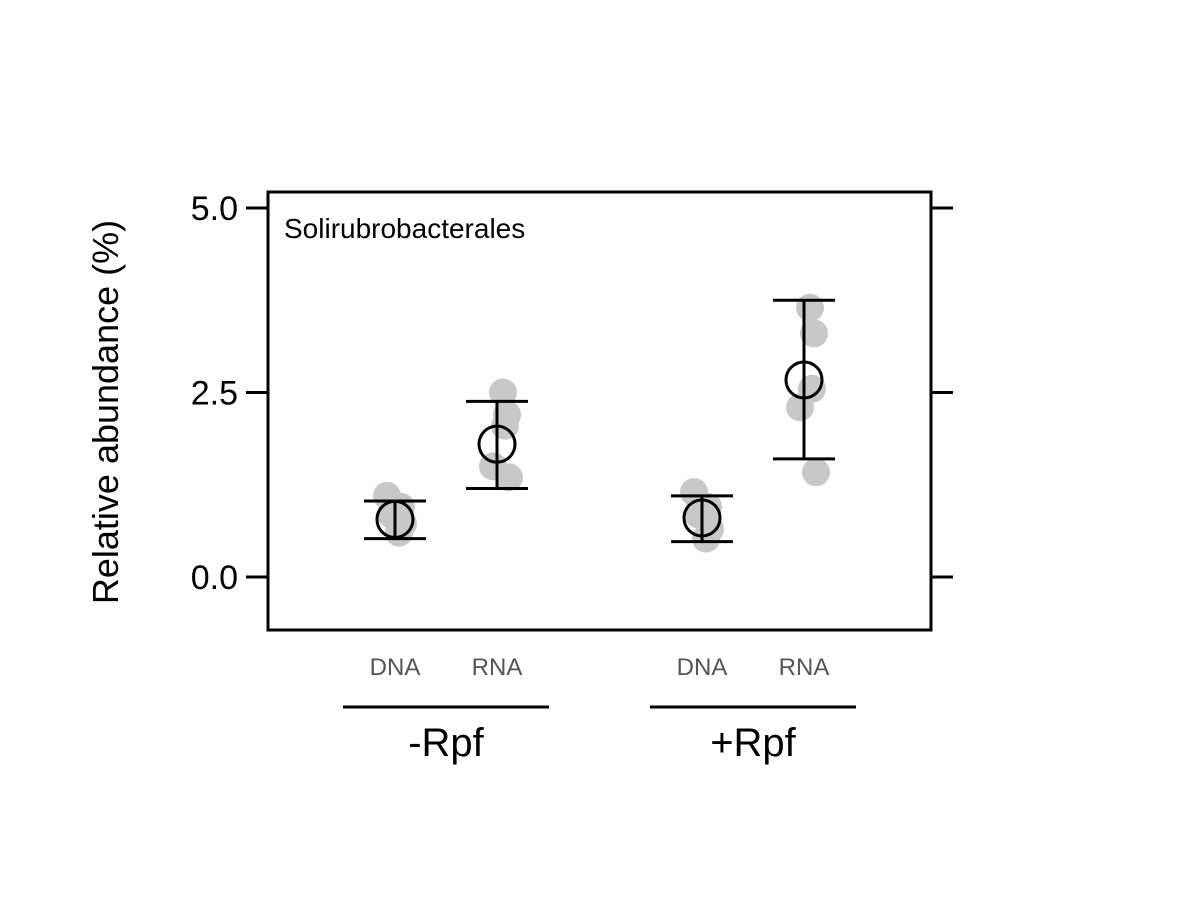 This screenshot has height=900, width=1200. I want to click on x-group-label: -Rpf, so click(446, 743).